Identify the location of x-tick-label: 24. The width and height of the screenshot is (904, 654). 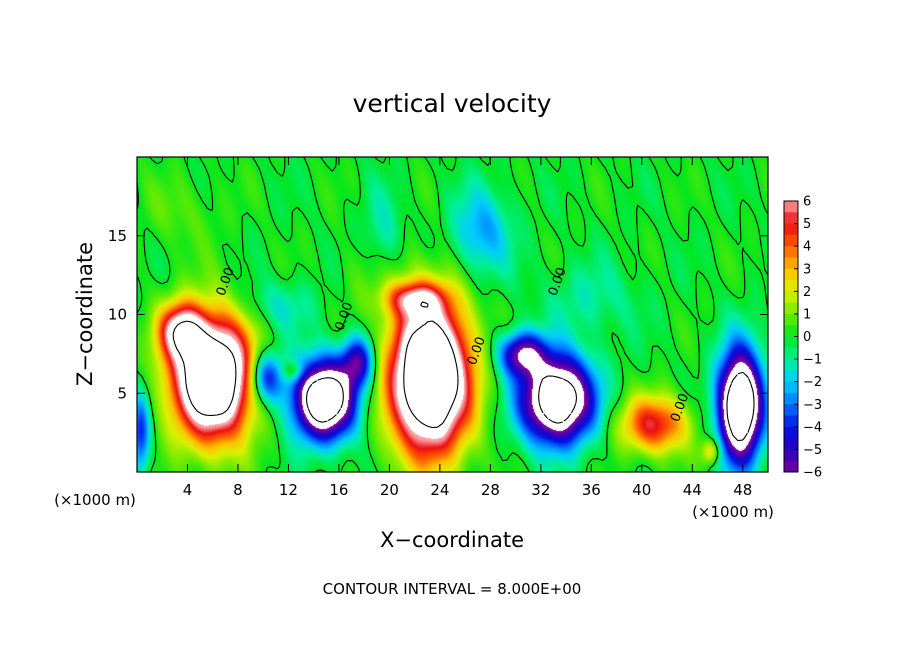
(439, 490).